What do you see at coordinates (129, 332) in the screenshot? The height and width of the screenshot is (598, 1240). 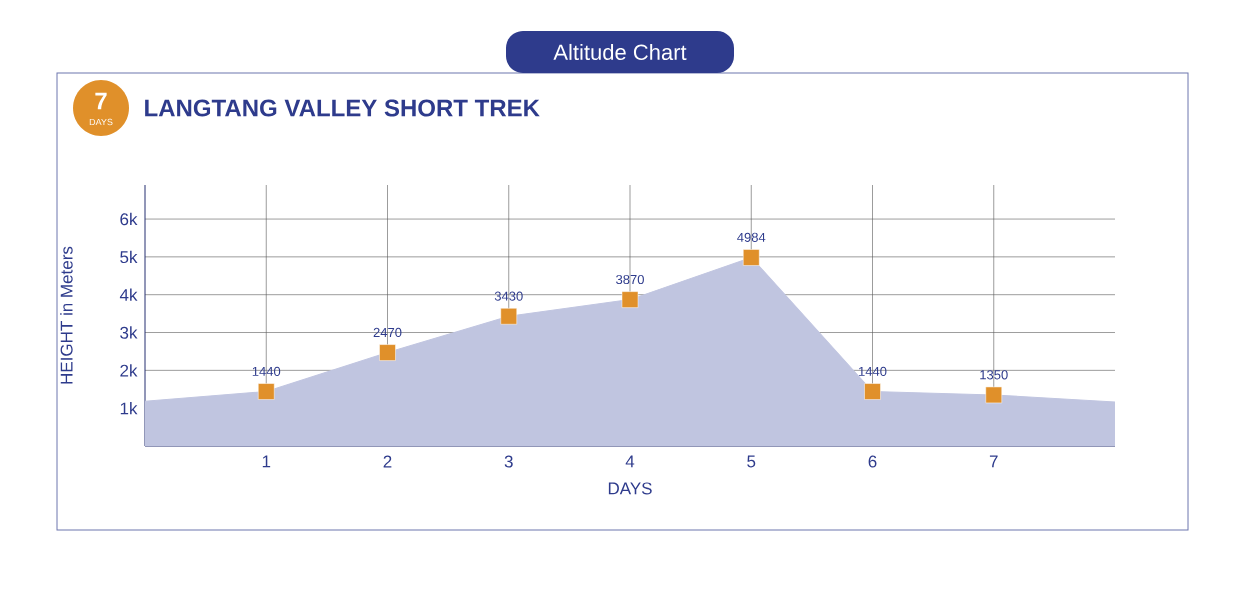 I see `y-tick-label: 3k` at bounding box center [129, 332].